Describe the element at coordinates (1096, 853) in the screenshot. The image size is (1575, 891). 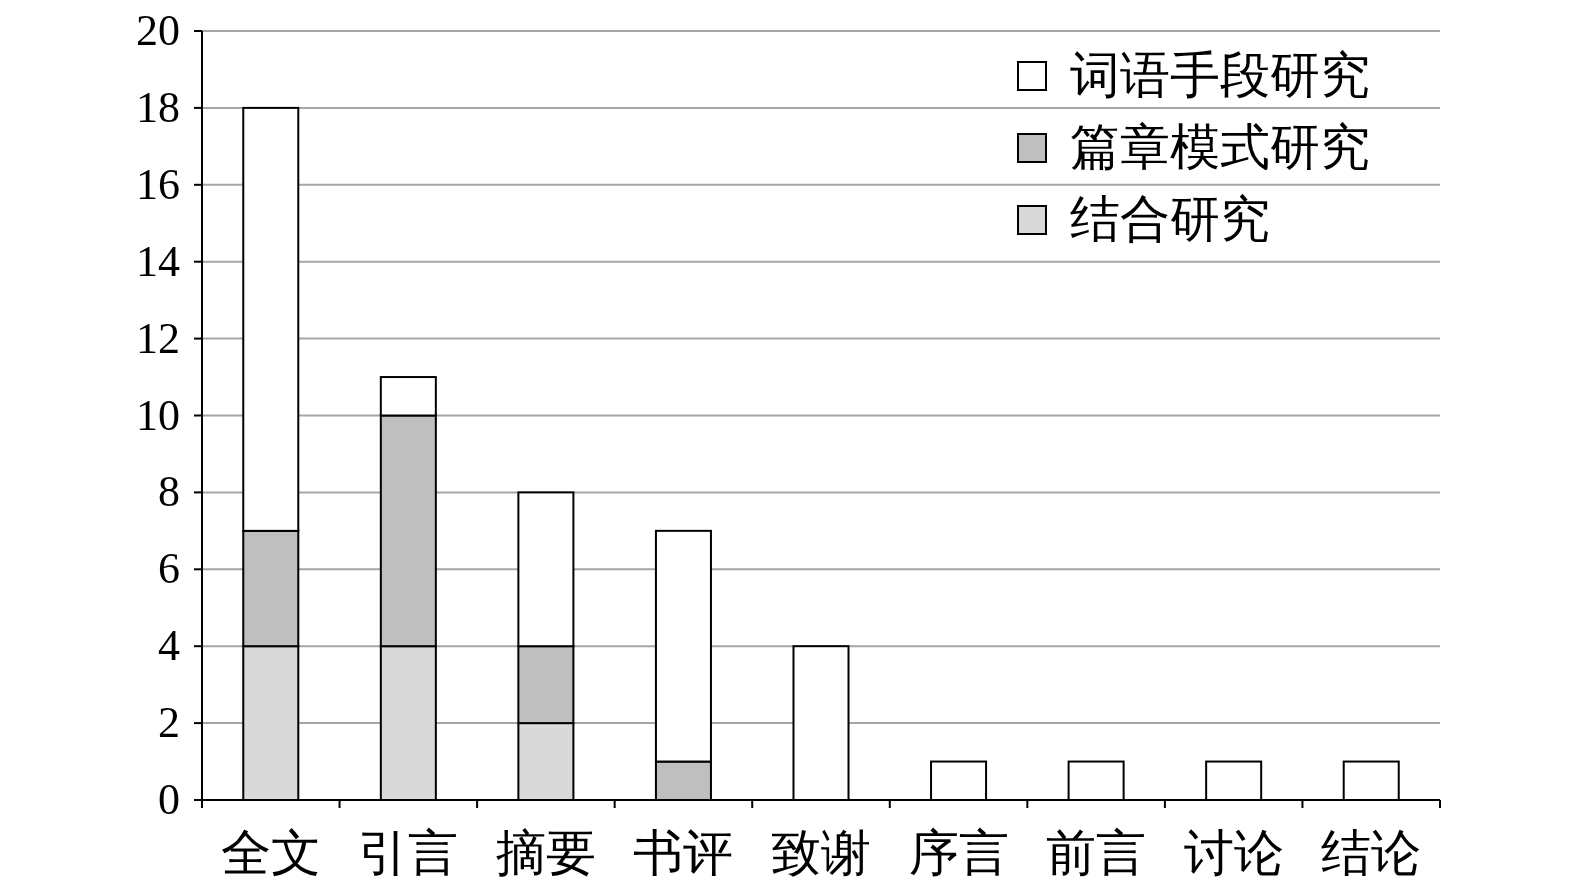
I see `x-tick-label: 前言` at that location.